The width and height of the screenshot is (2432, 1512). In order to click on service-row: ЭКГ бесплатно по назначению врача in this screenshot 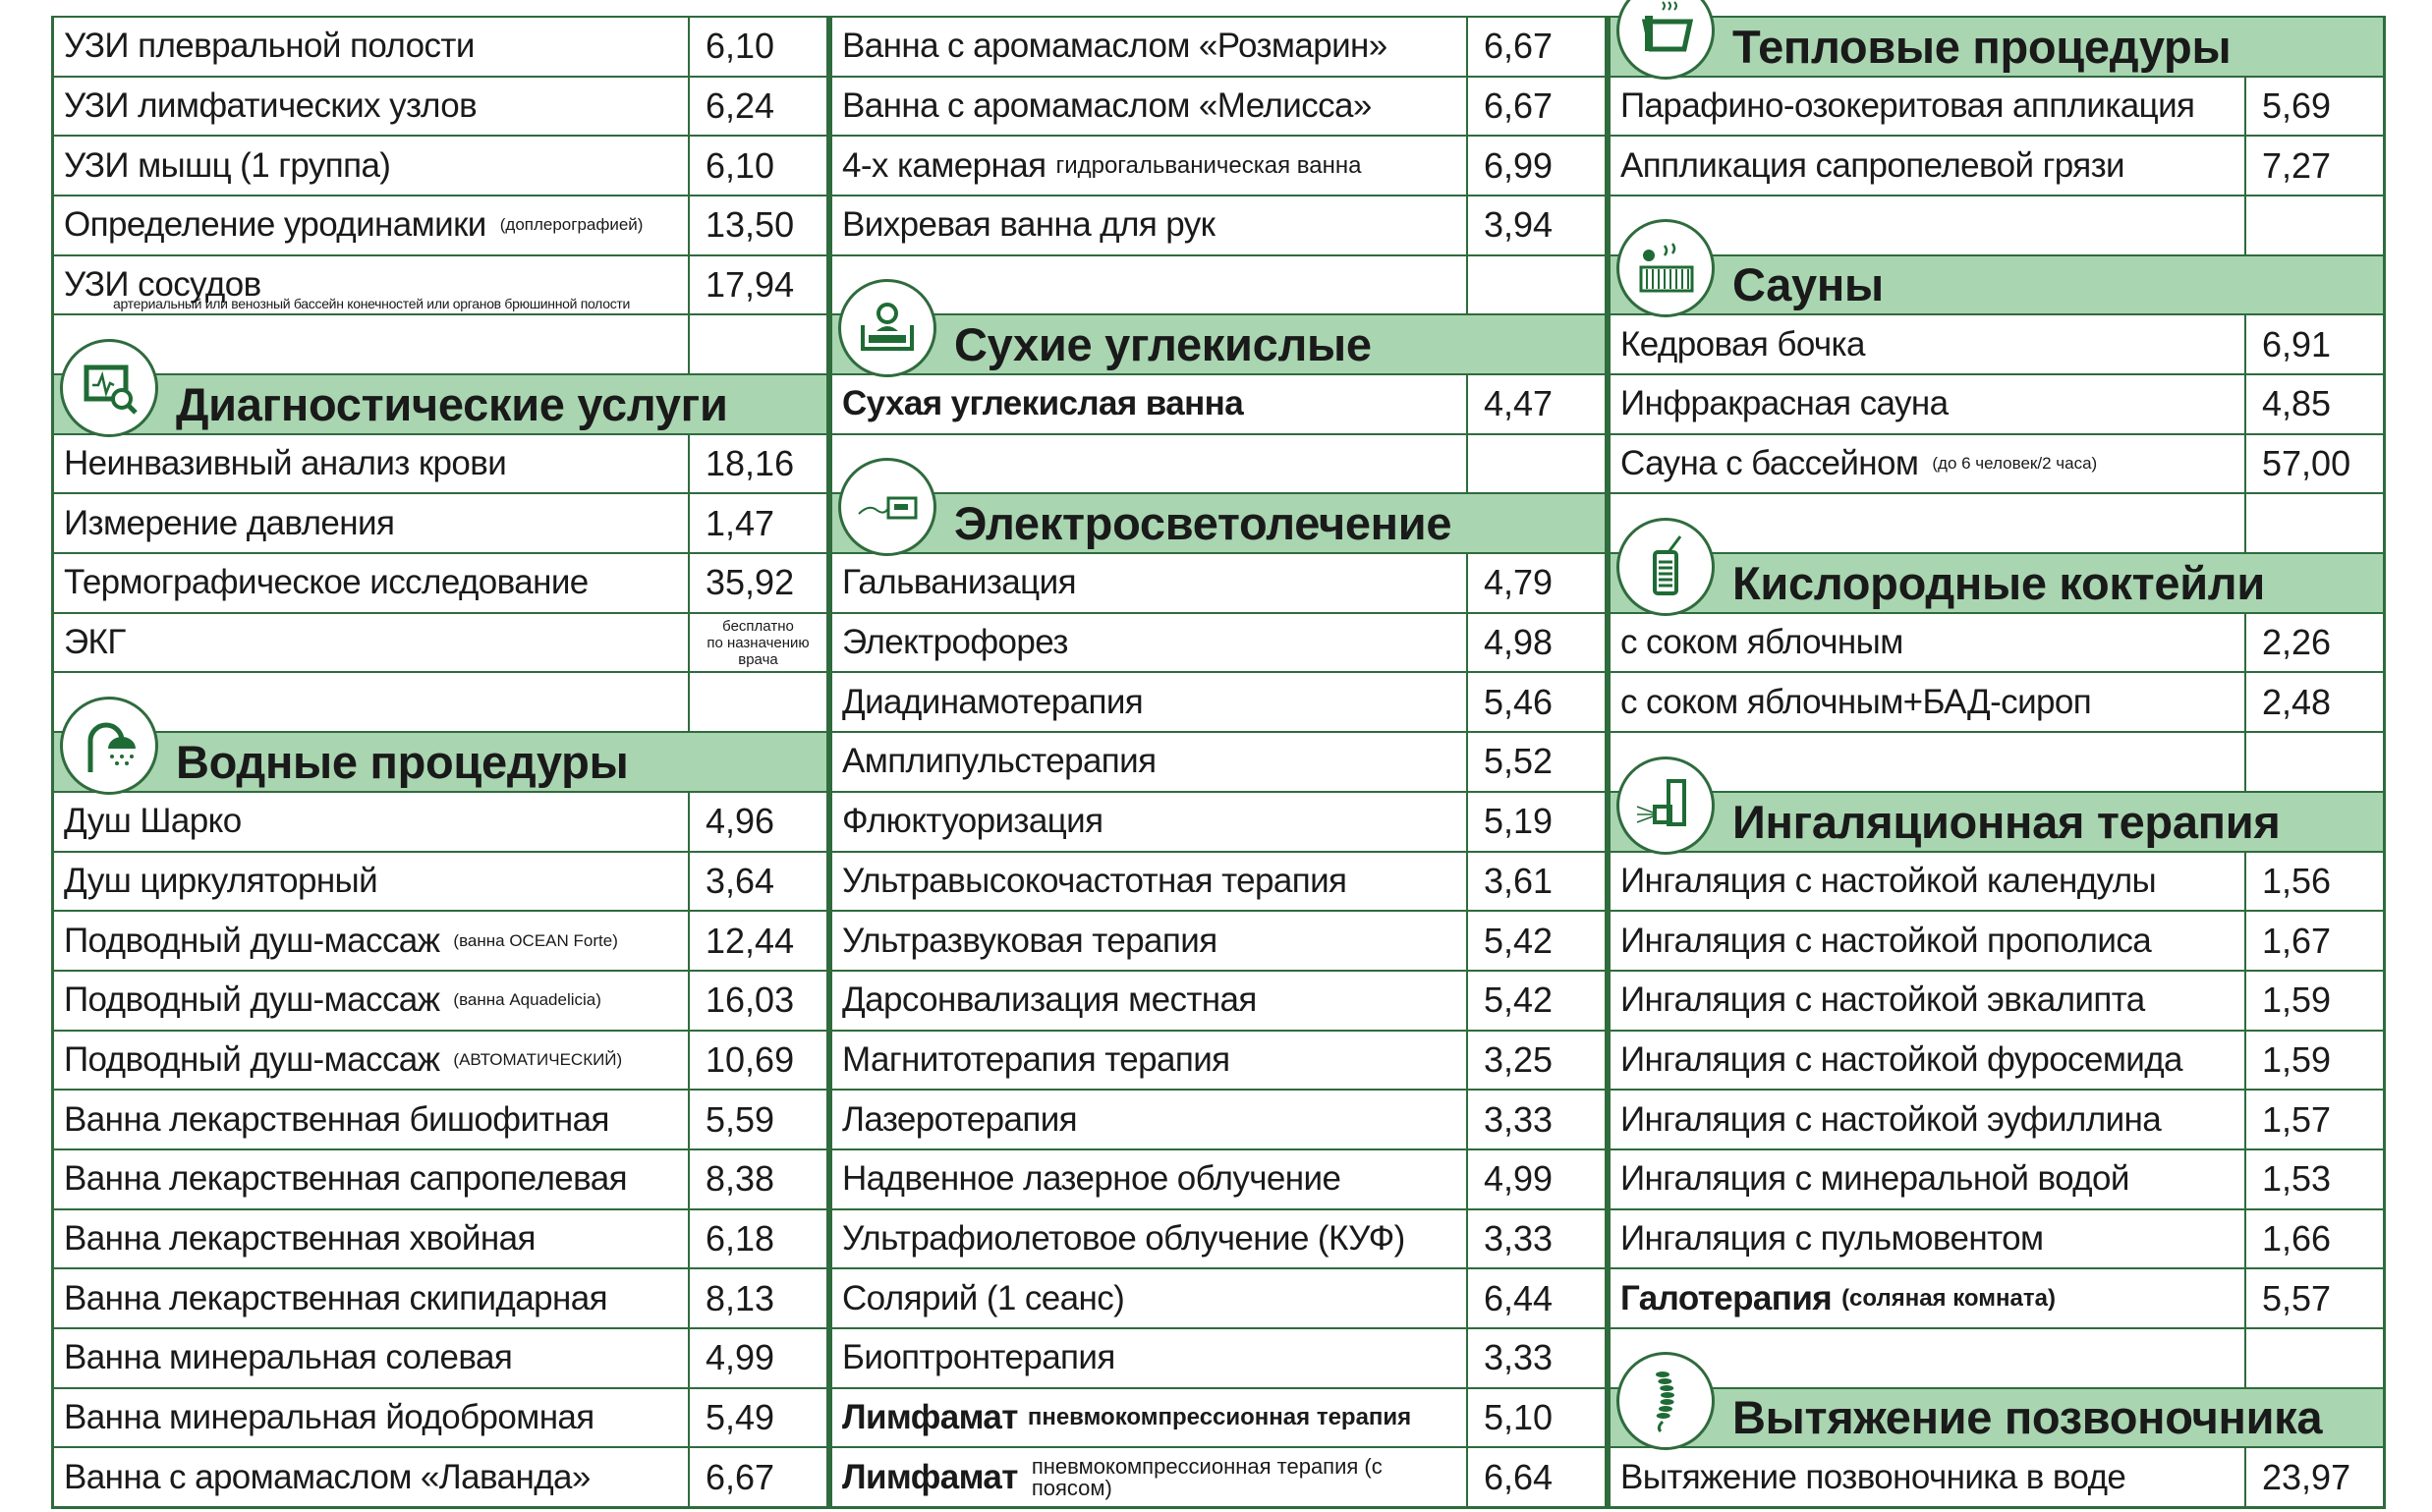, I will do `click(440, 641)`.